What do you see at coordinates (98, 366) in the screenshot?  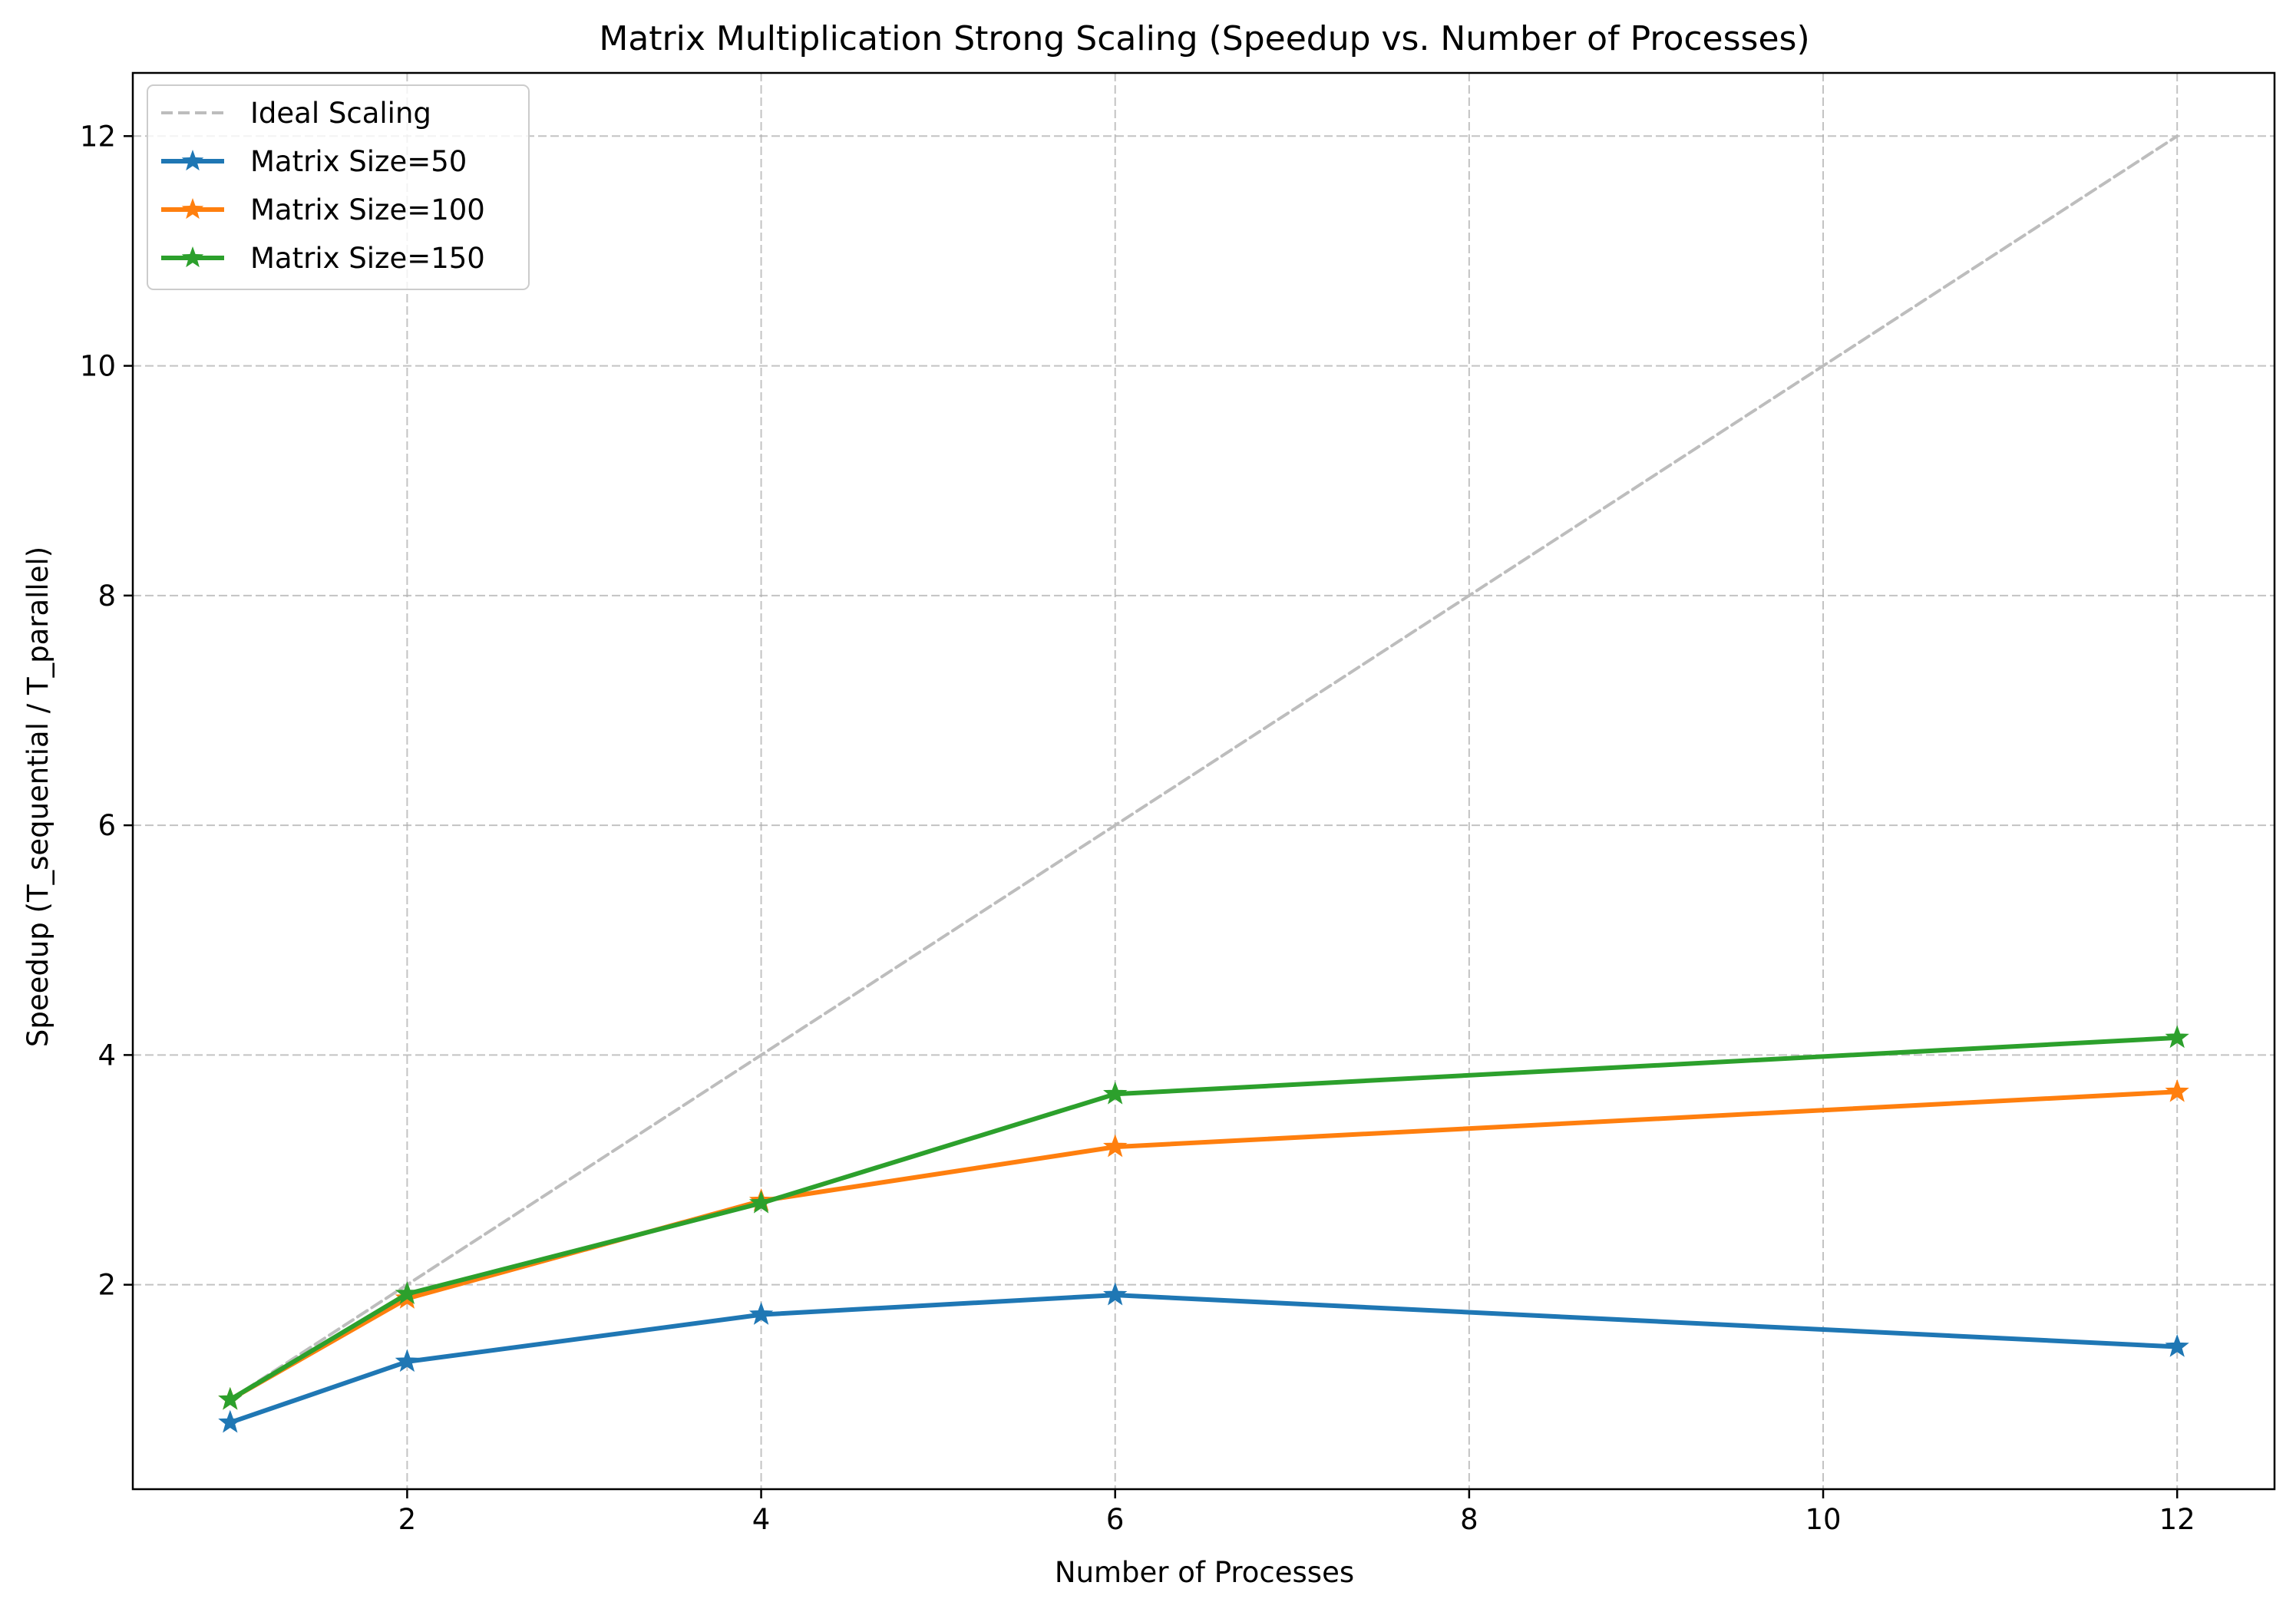 I see `y-tick-label: 10` at bounding box center [98, 366].